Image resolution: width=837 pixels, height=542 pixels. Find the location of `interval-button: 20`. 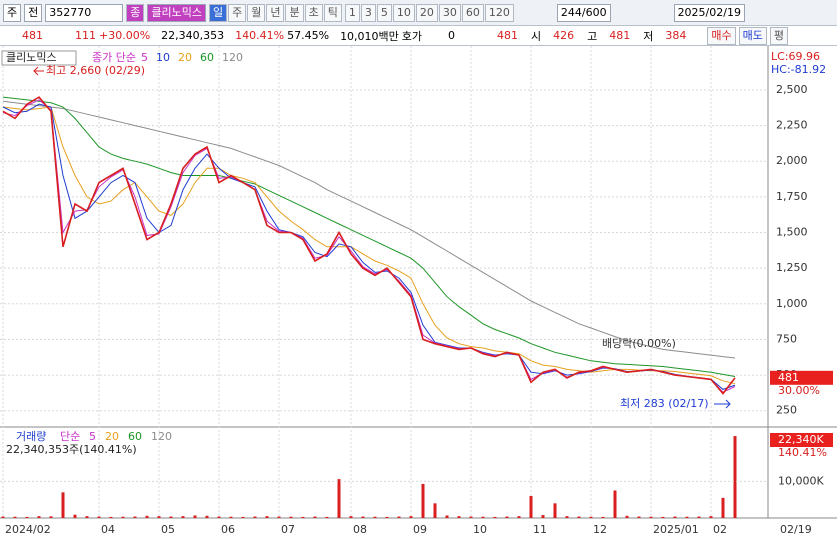

interval-button: 20 is located at coordinates (426, 12).